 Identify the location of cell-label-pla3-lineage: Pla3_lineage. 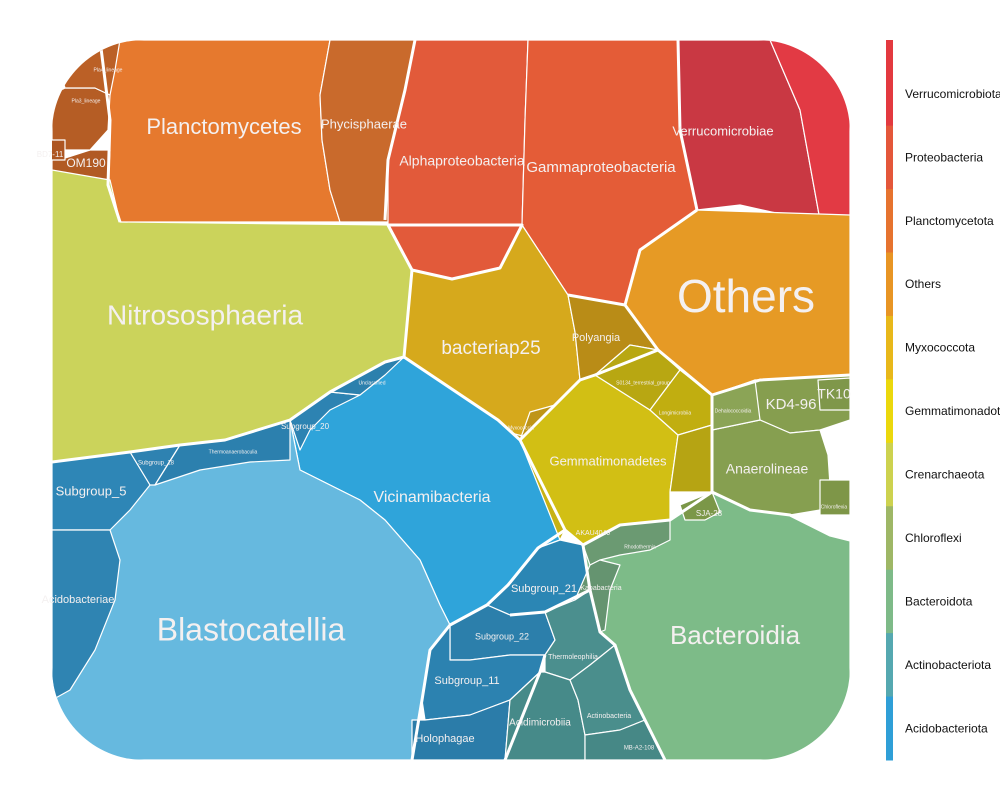
(86, 101).